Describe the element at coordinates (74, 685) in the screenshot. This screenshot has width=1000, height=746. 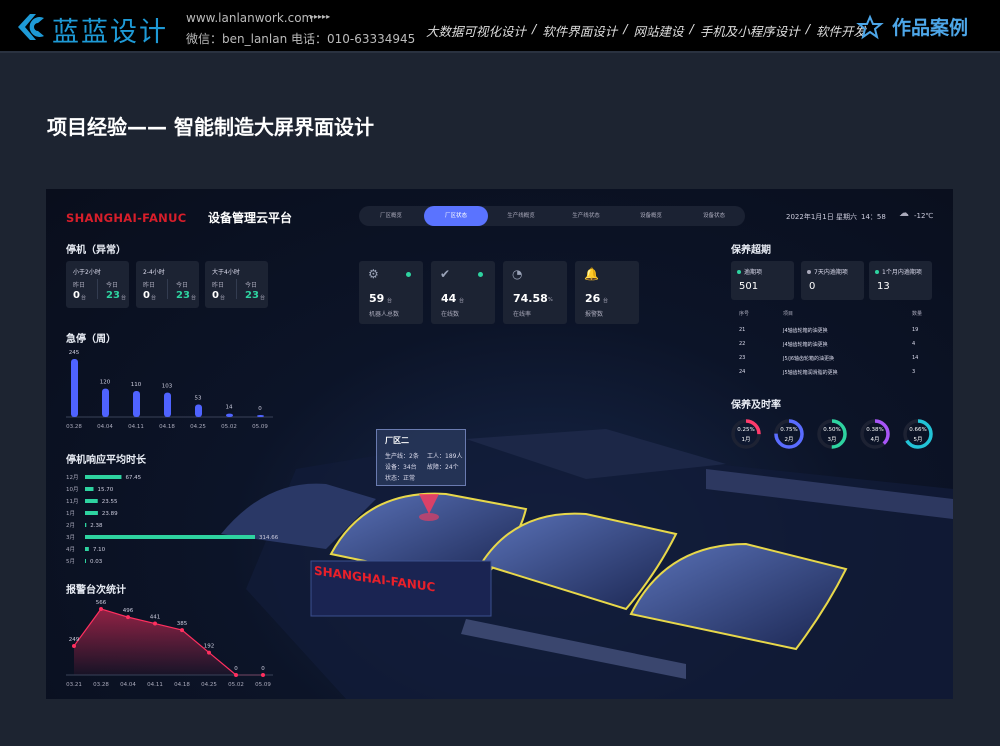
I see `tick-label: 03.21` at that location.